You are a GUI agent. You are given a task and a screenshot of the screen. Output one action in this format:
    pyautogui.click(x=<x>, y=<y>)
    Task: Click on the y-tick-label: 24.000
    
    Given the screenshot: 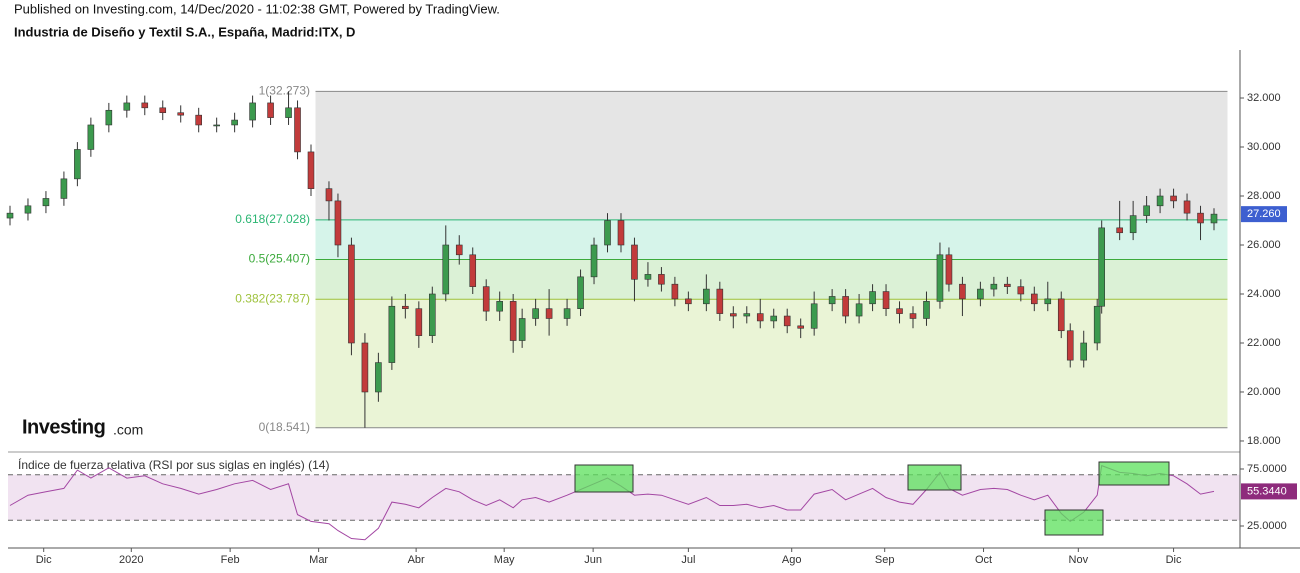 What is the action you would take?
    pyautogui.click(x=1264, y=294)
    